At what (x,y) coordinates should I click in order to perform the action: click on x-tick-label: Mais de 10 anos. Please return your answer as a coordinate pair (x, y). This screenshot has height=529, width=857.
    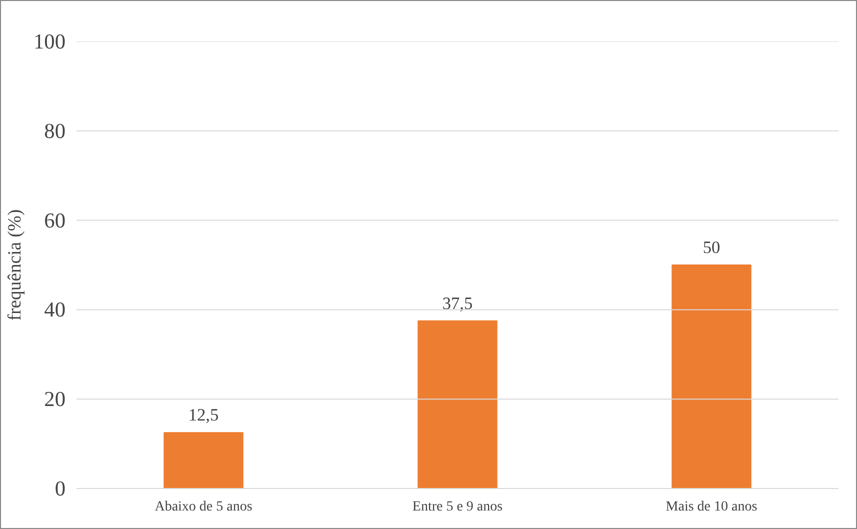
    Looking at the image, I should click on (712, 507).